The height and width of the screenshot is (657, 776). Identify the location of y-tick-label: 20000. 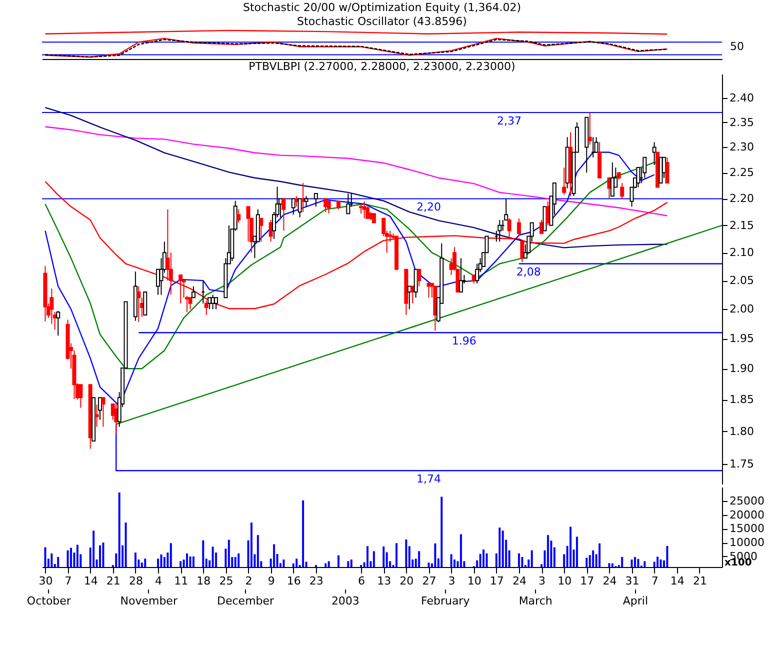
(747, 515).